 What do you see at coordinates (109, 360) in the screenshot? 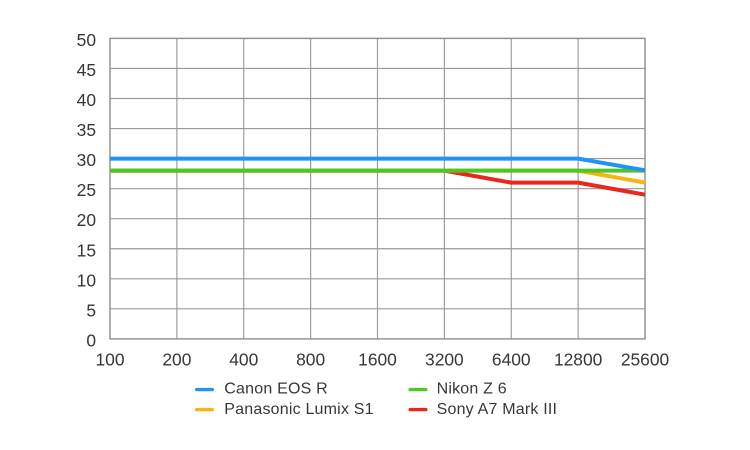
I see `svg-text: 100` at bounding box center [109, 360].